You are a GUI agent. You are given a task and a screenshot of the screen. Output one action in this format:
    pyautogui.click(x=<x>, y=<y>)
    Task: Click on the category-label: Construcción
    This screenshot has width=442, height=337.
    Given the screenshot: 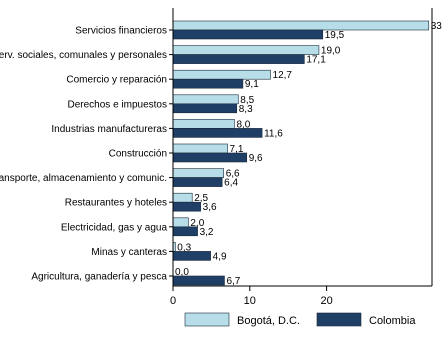 What is the action you would take?
    pyautogui.click(x=138, y=154)
    